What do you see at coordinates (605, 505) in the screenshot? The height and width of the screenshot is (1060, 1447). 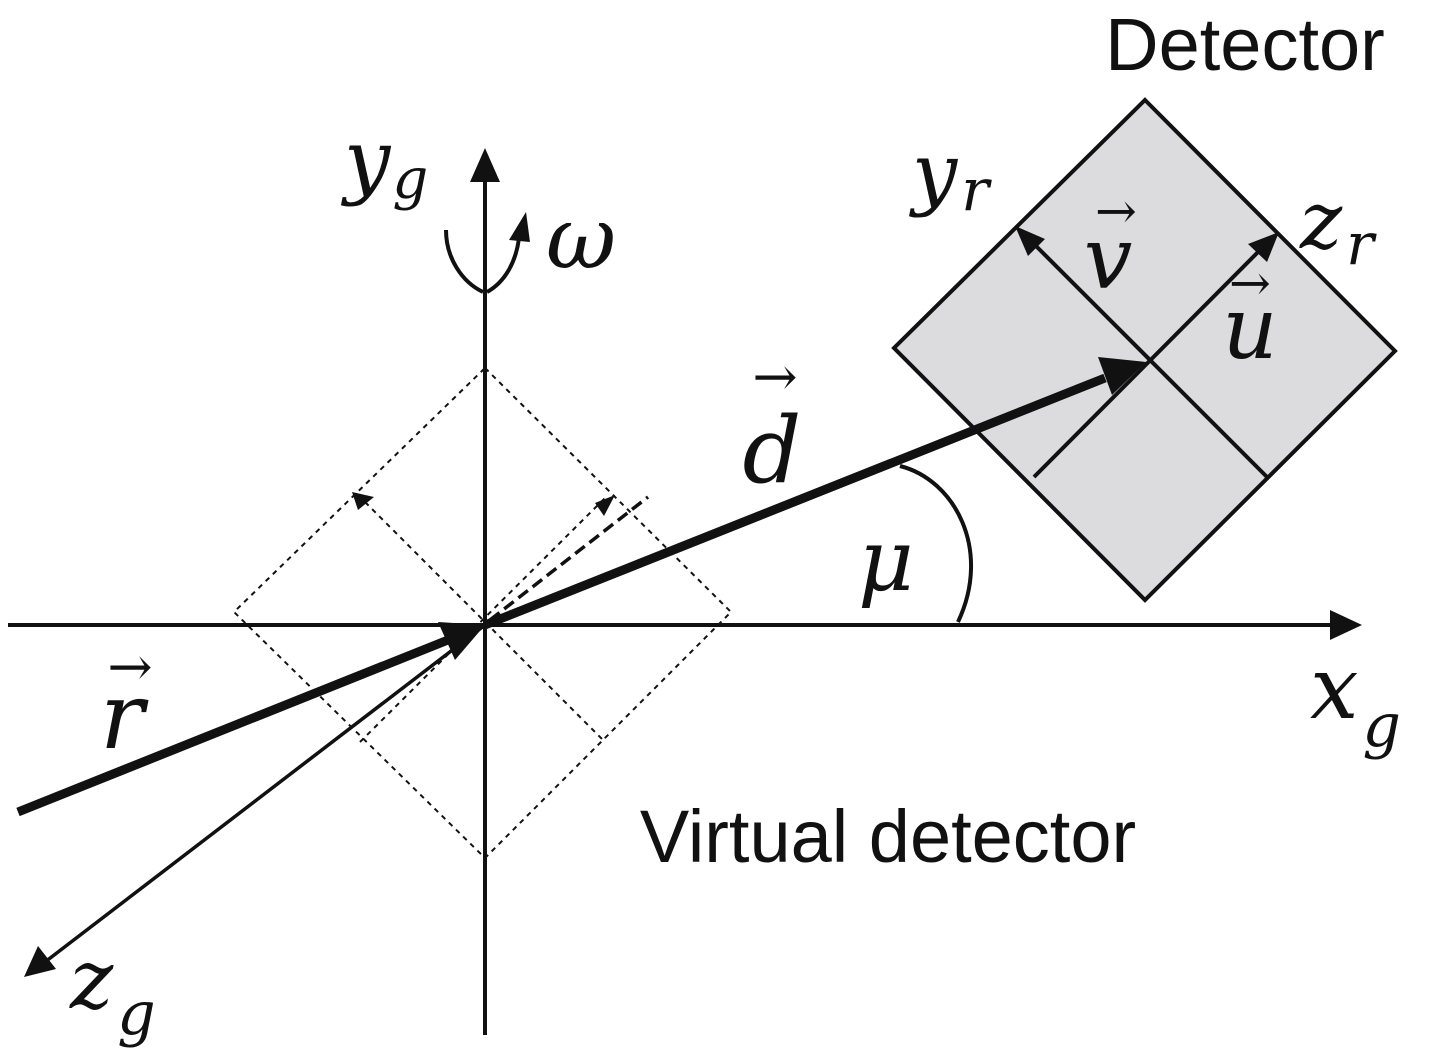 I see `virtual-u-arrowhead` at bounding box center [605, 505].